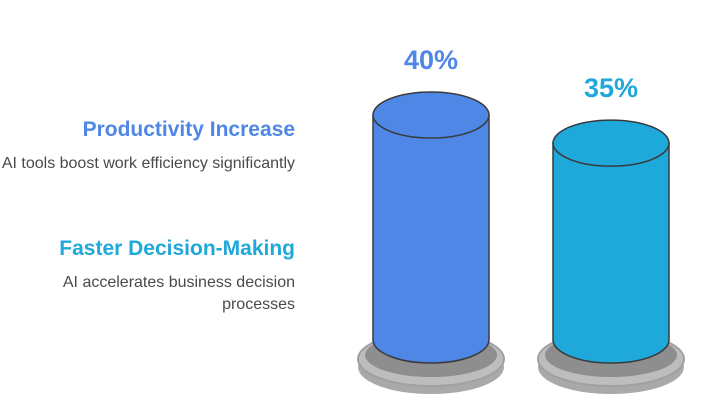 This screenshot has width=718, height=420. I want to click on bar-0-body, so click(431, 239).